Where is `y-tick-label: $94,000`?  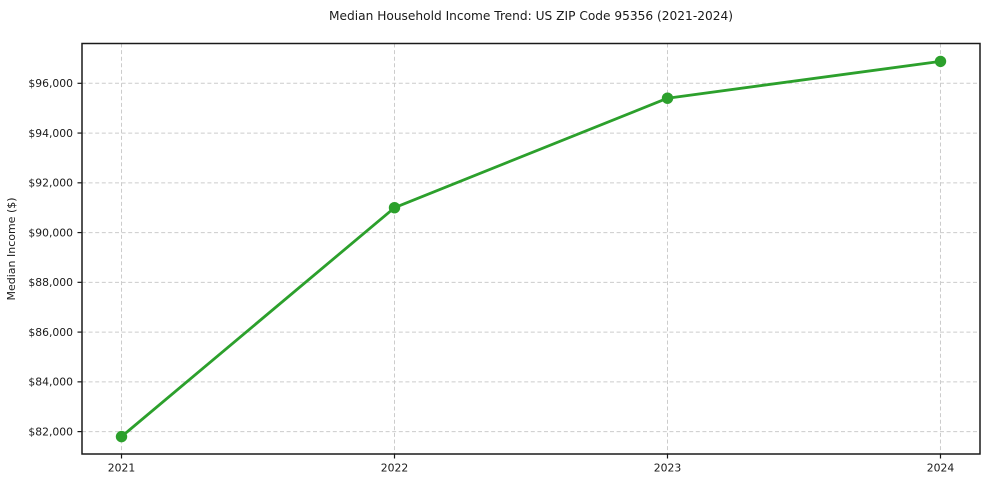
y-tick-label: $94,000 is located at coordinates (50, 133).